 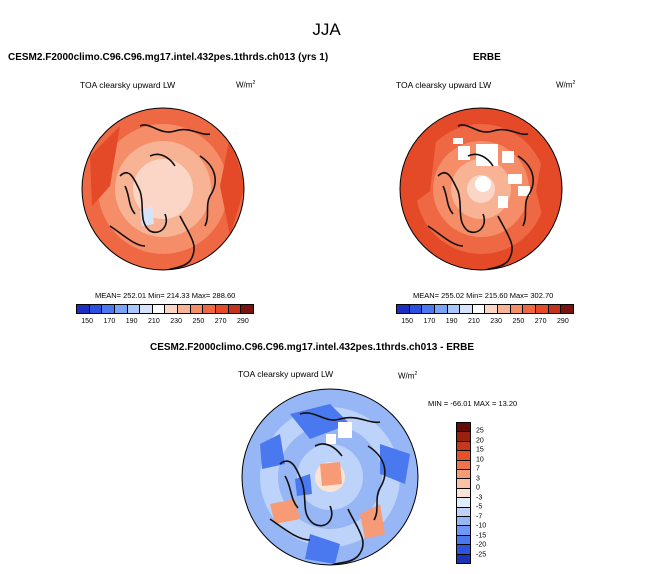 I want to click on colorbar-tick-label: -15, so click(x=481, y=536).